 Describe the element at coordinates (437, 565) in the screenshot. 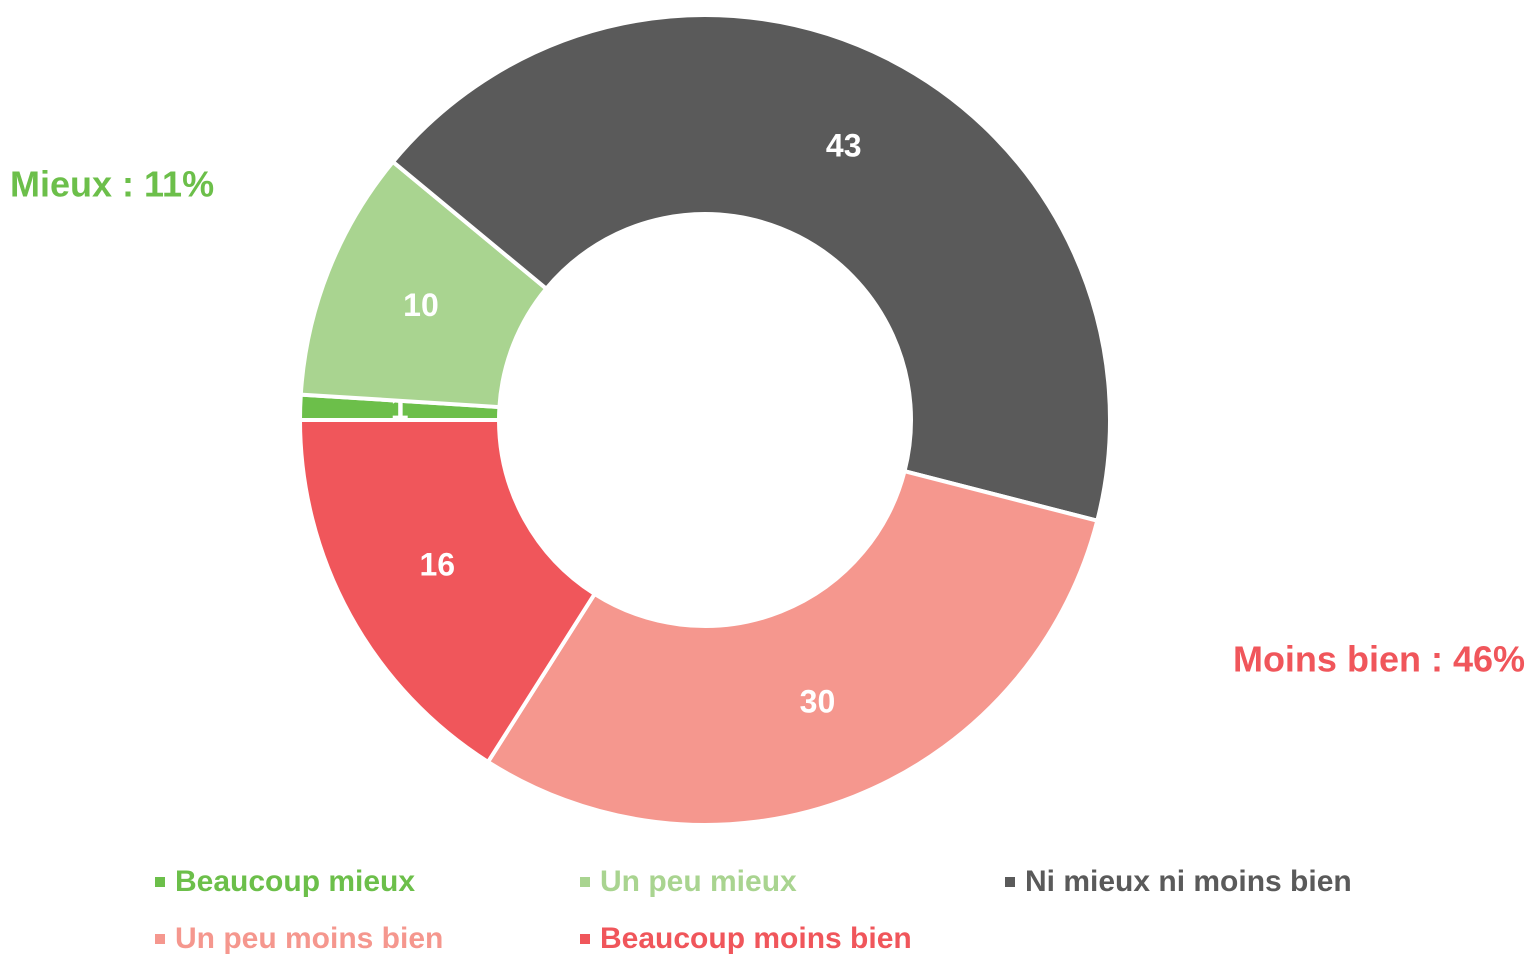

I see `data-label: 16` at that location.